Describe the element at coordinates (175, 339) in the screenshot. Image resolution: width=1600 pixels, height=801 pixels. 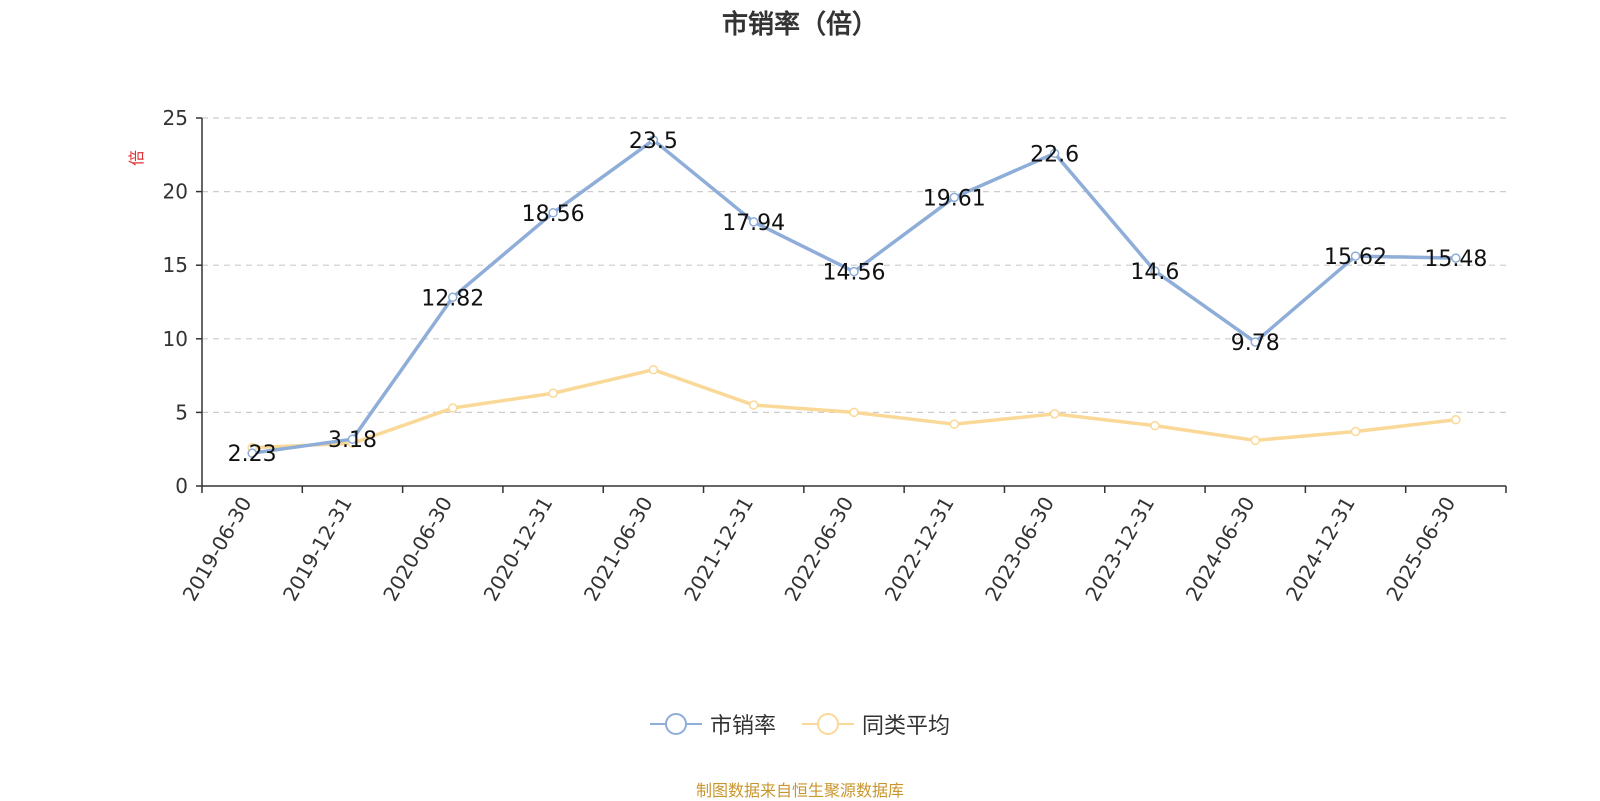
I see `y-tick-label: 10` at that location.